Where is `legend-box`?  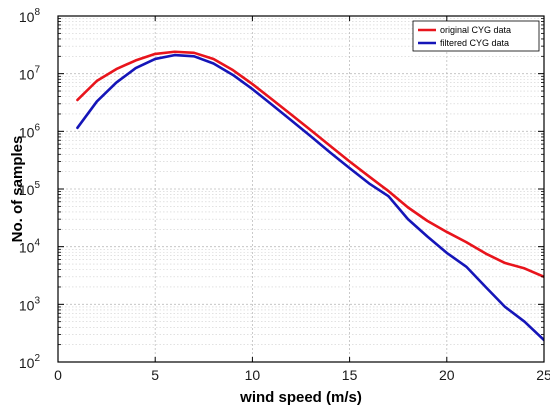 legend-box is located at coordinates (476, 36).